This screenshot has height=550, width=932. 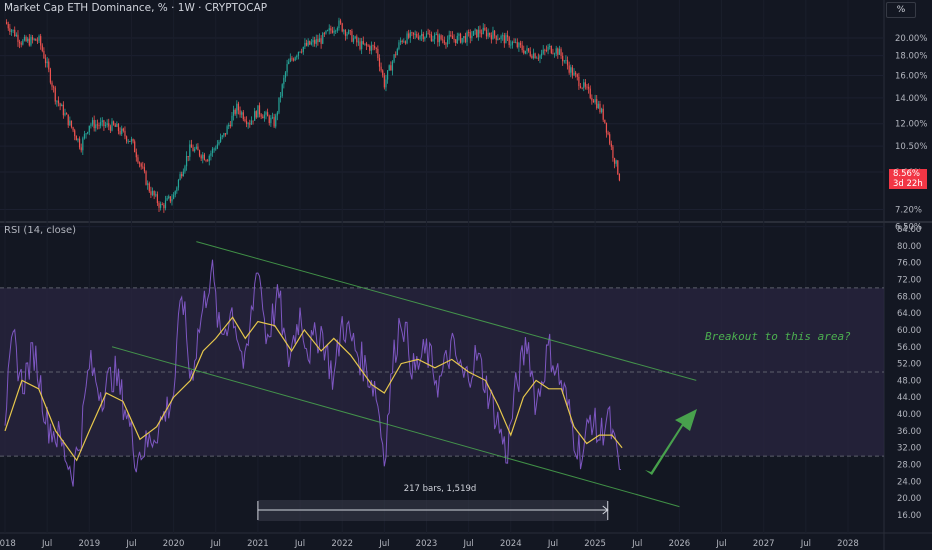 I want to click on measure-arrowhead, so click(x=605, y=510).